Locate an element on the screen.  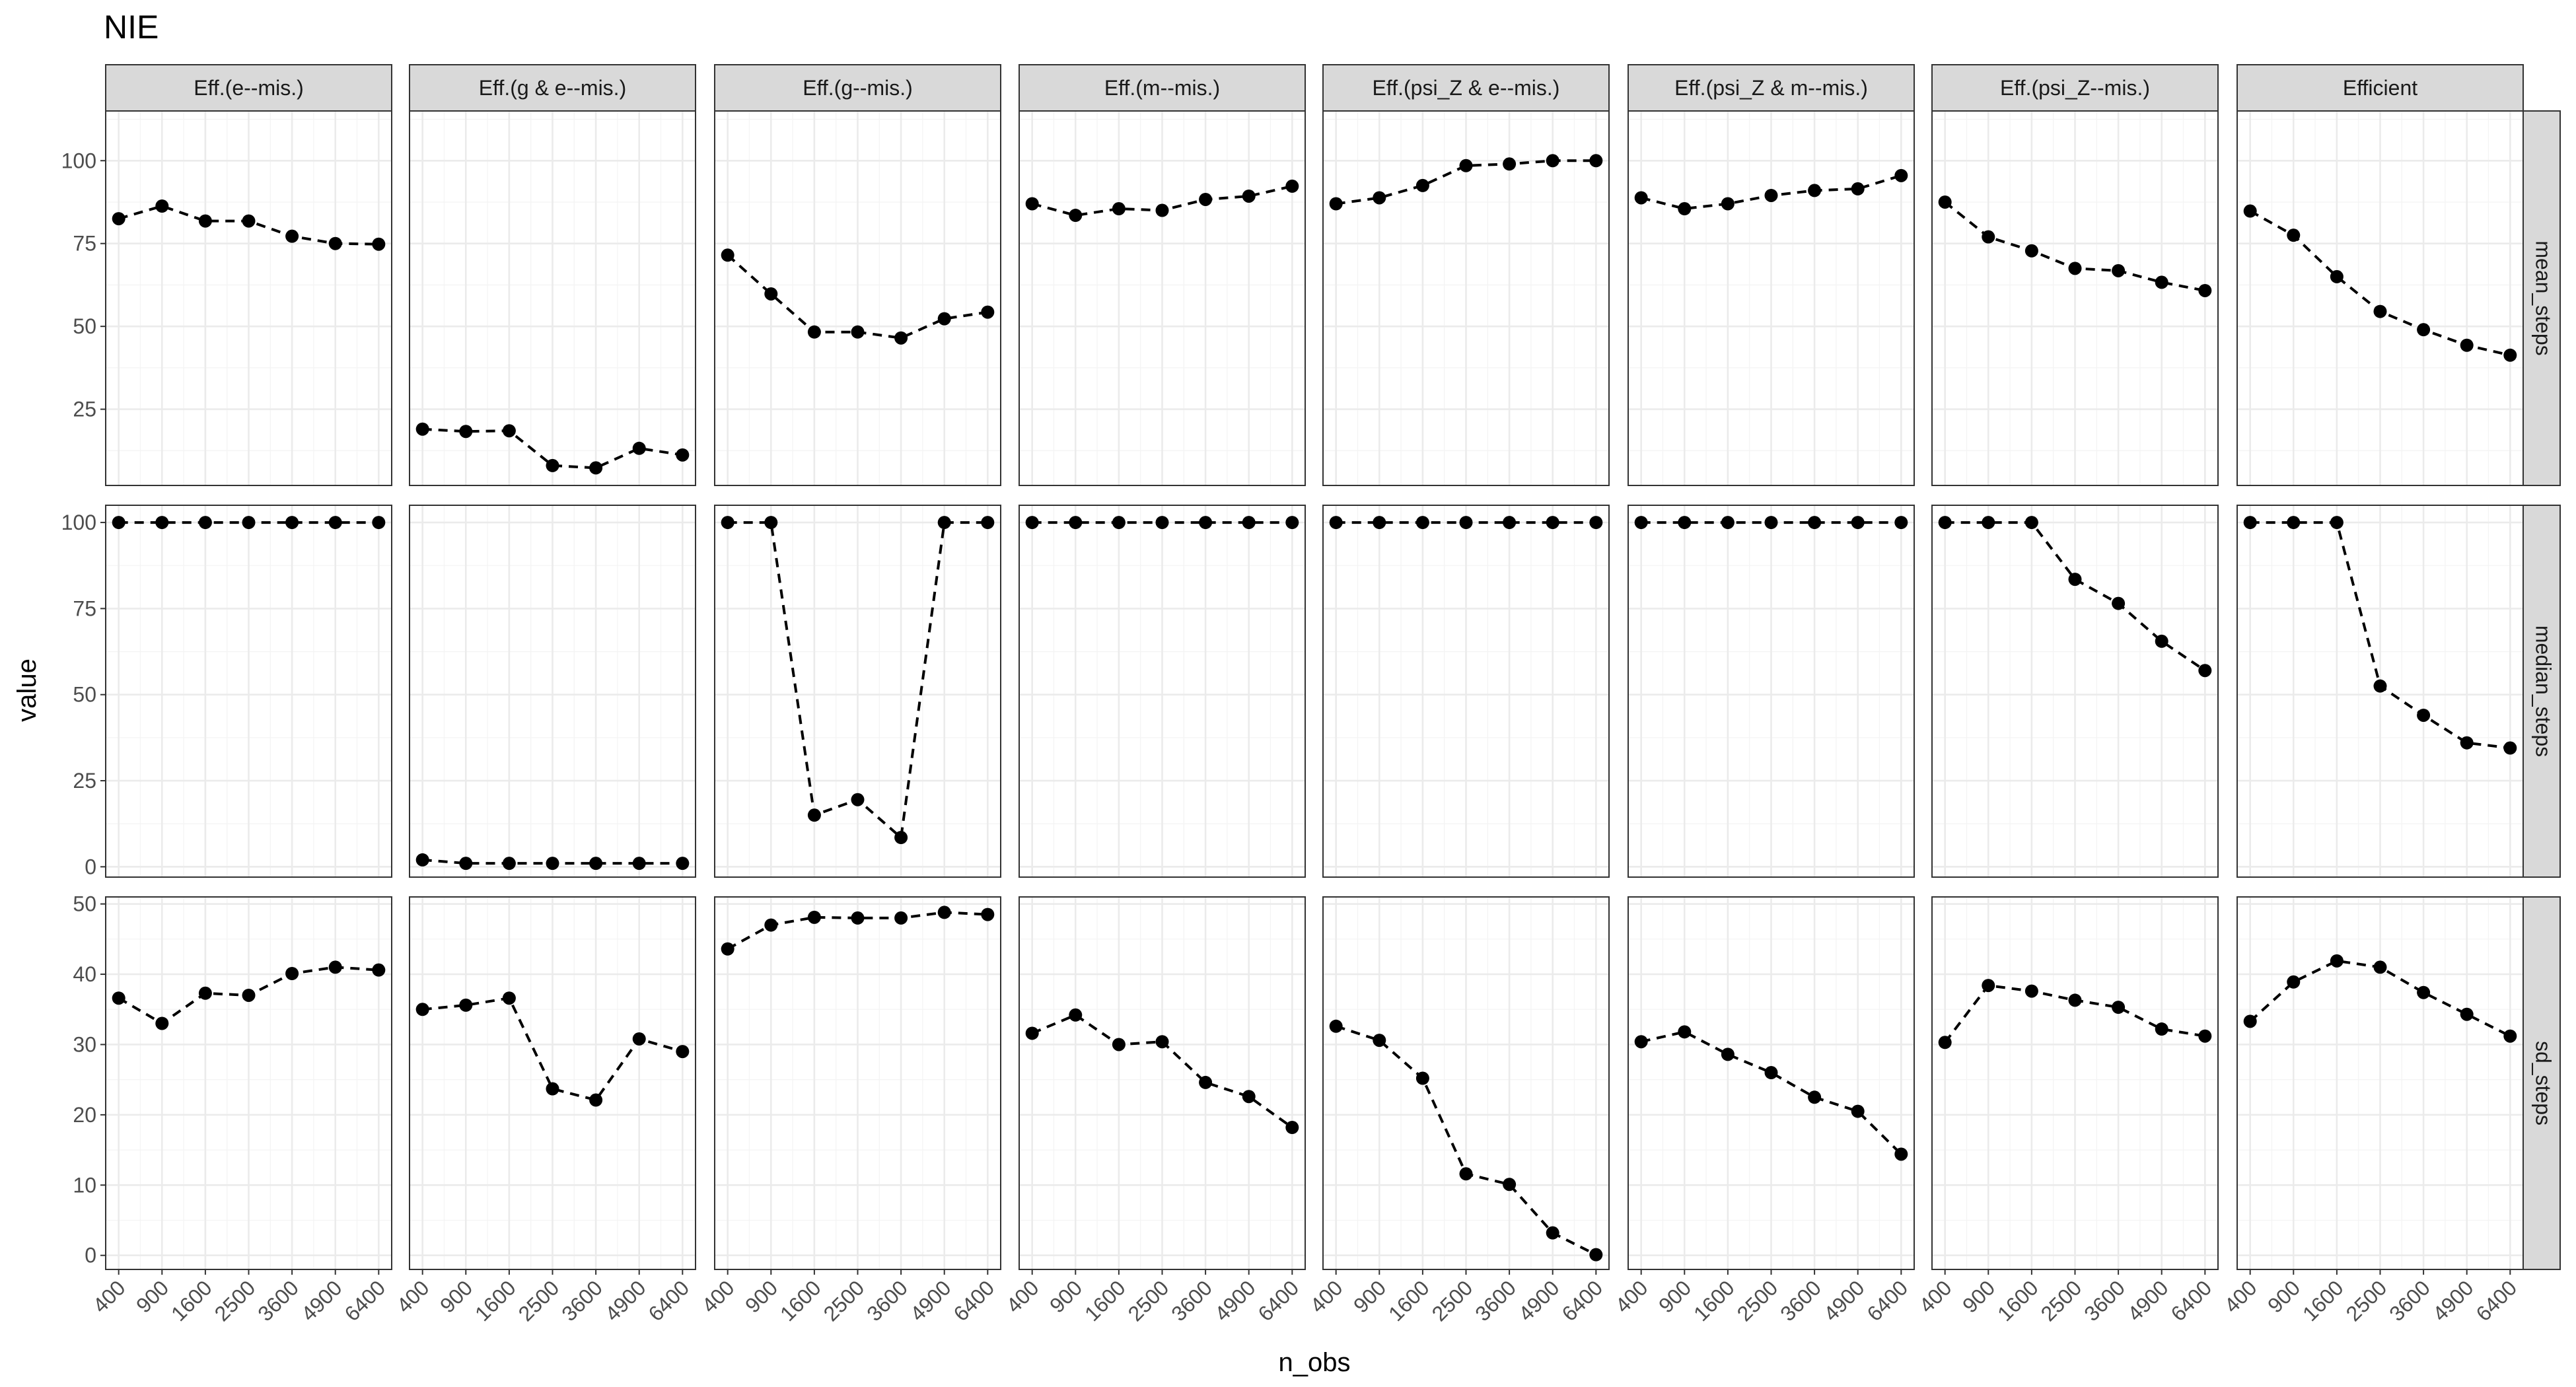
facet-strip-label: Eff.(m--mis.) is located at coordinates (1162, 88).